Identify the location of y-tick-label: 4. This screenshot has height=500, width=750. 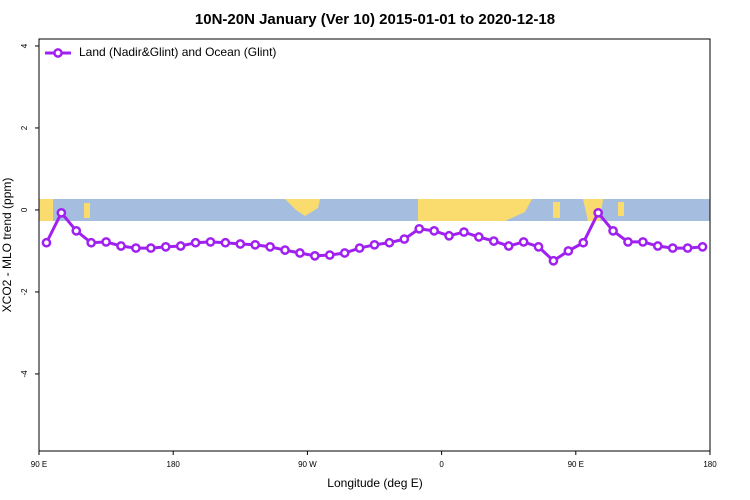
(24, 45).